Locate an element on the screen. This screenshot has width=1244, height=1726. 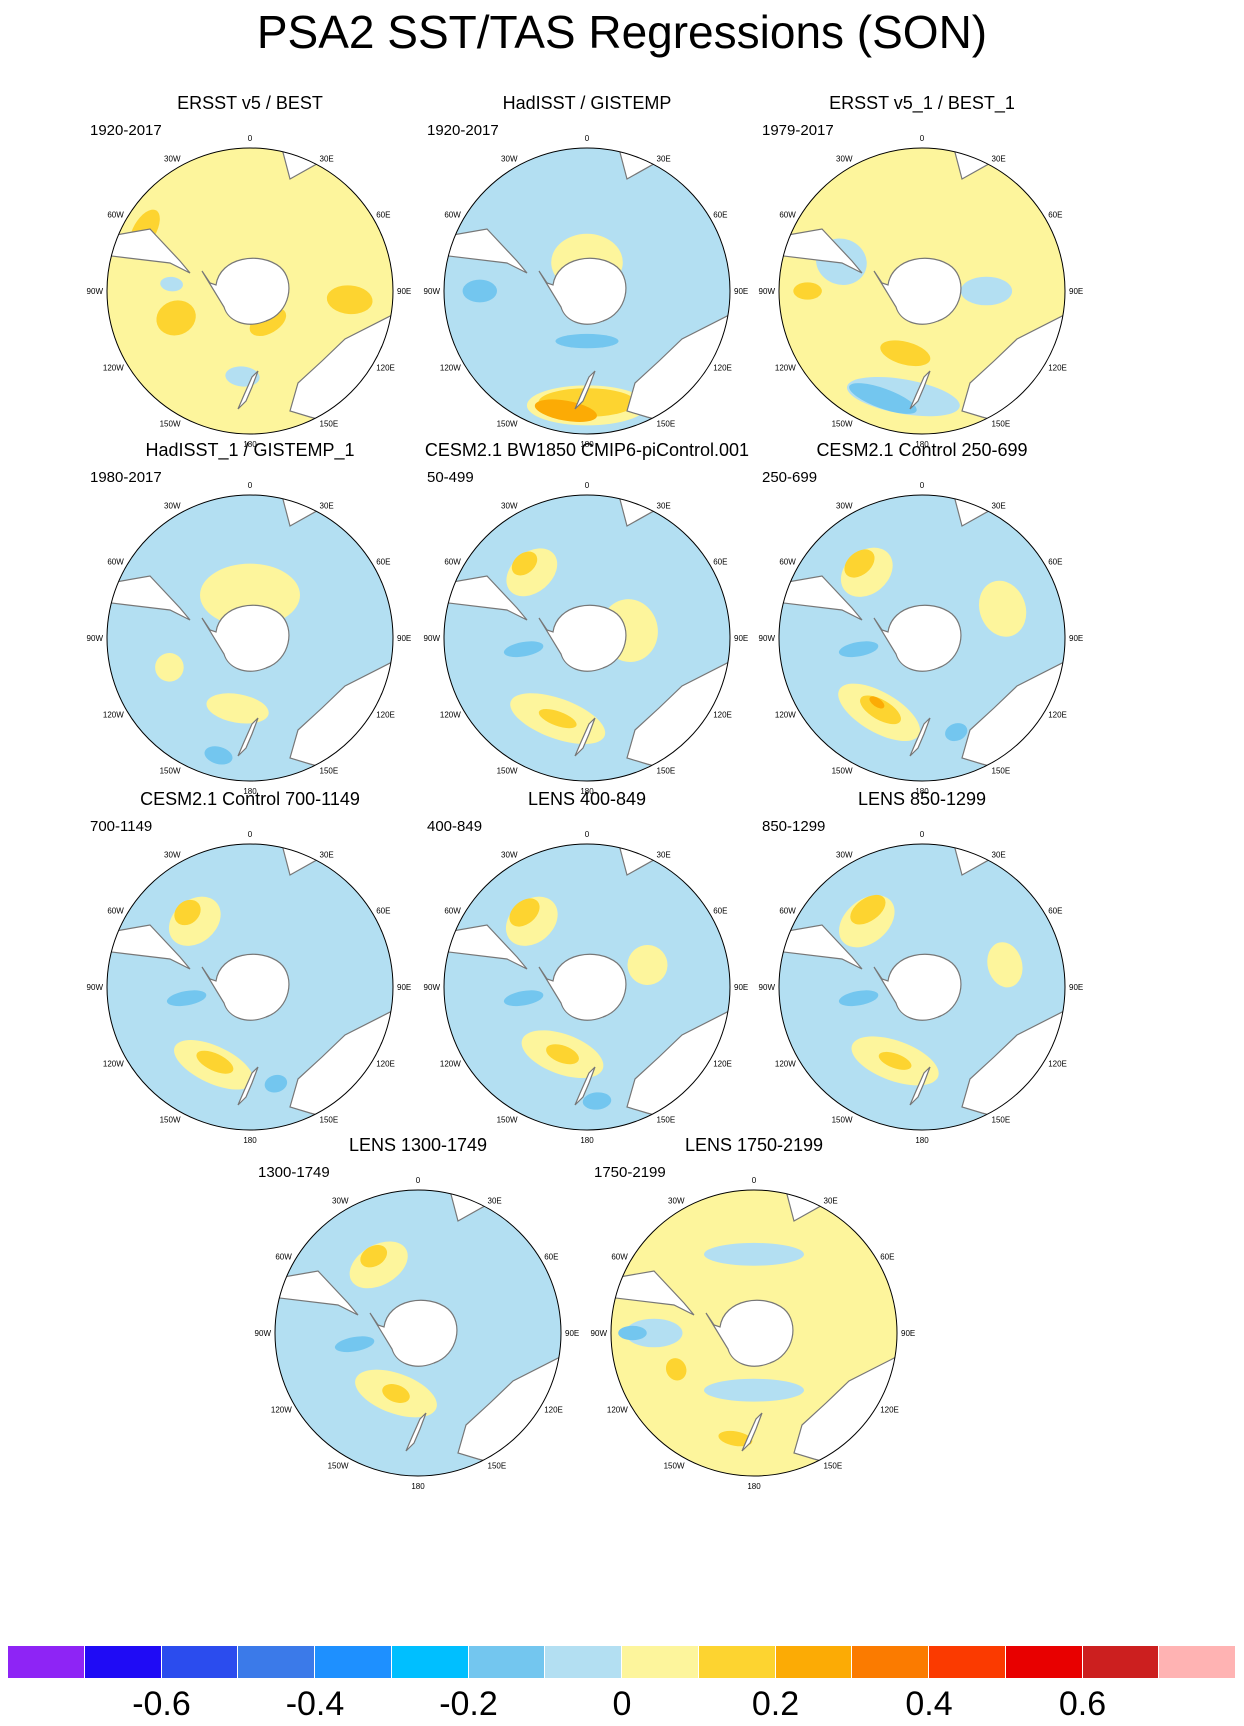
panel-title: ERSST v5 / BEST is located at coordinates (250, 103).